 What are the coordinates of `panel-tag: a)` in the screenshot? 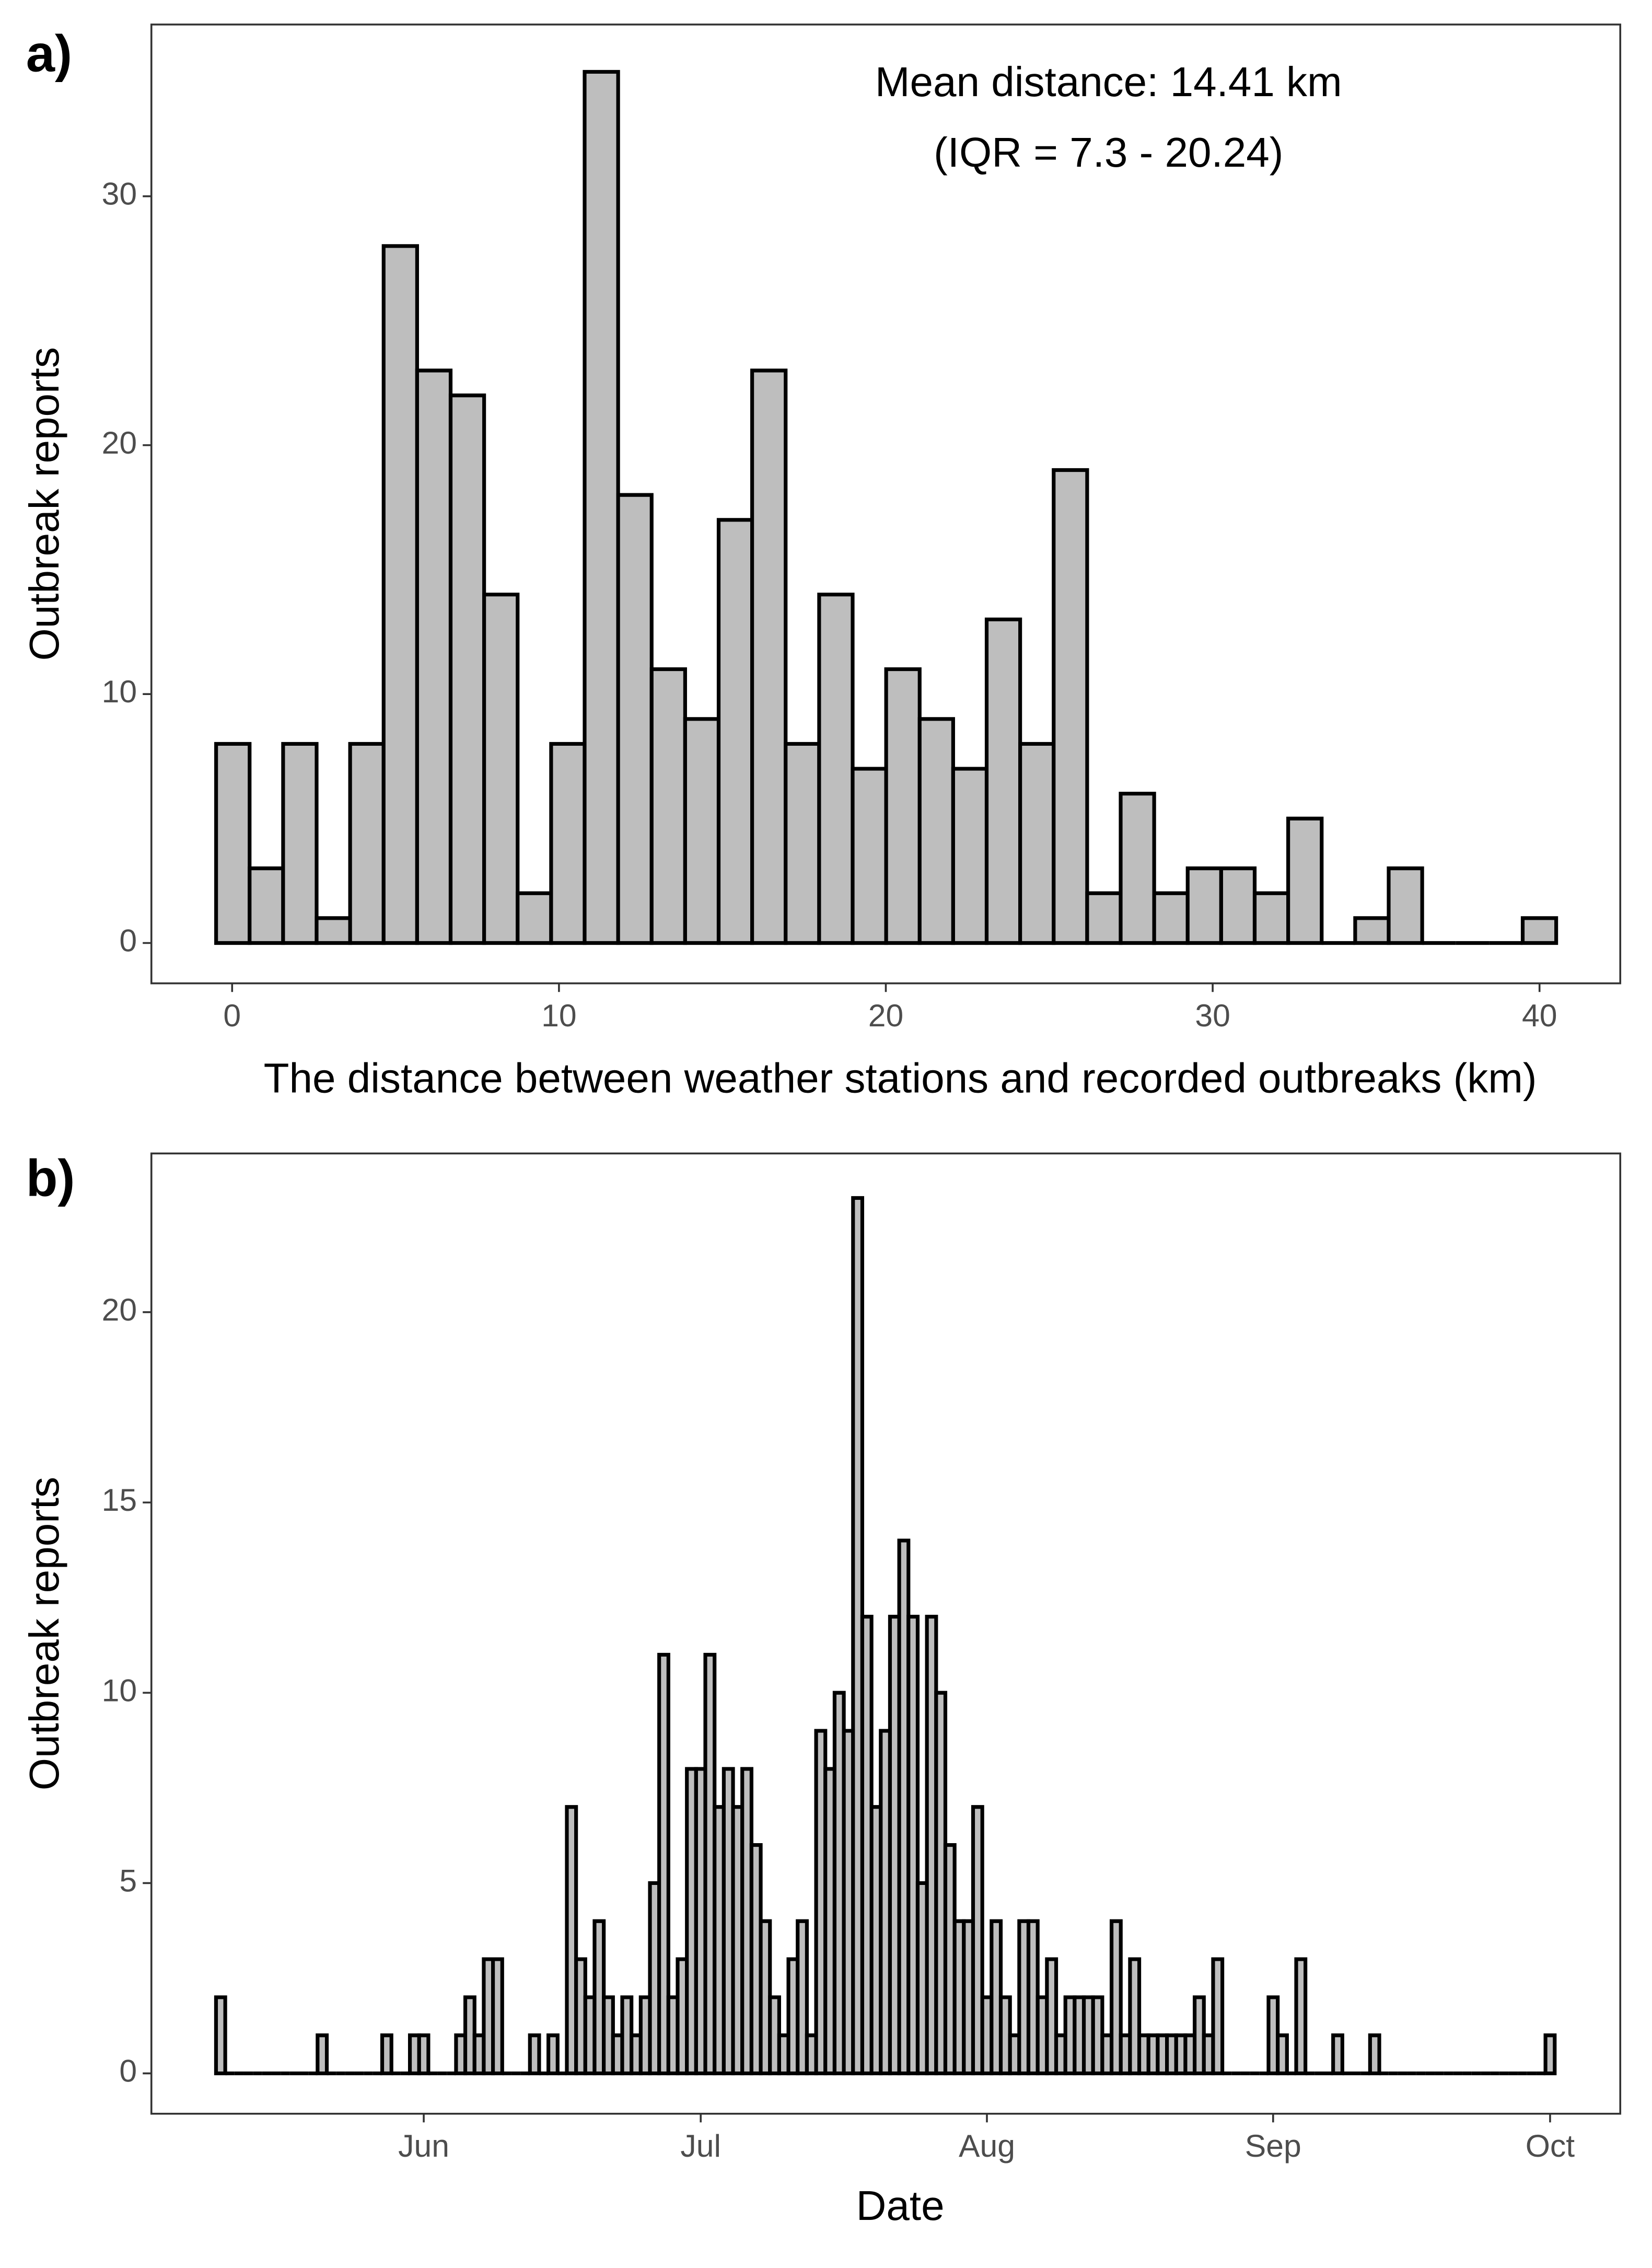 It's located at (49, 54).